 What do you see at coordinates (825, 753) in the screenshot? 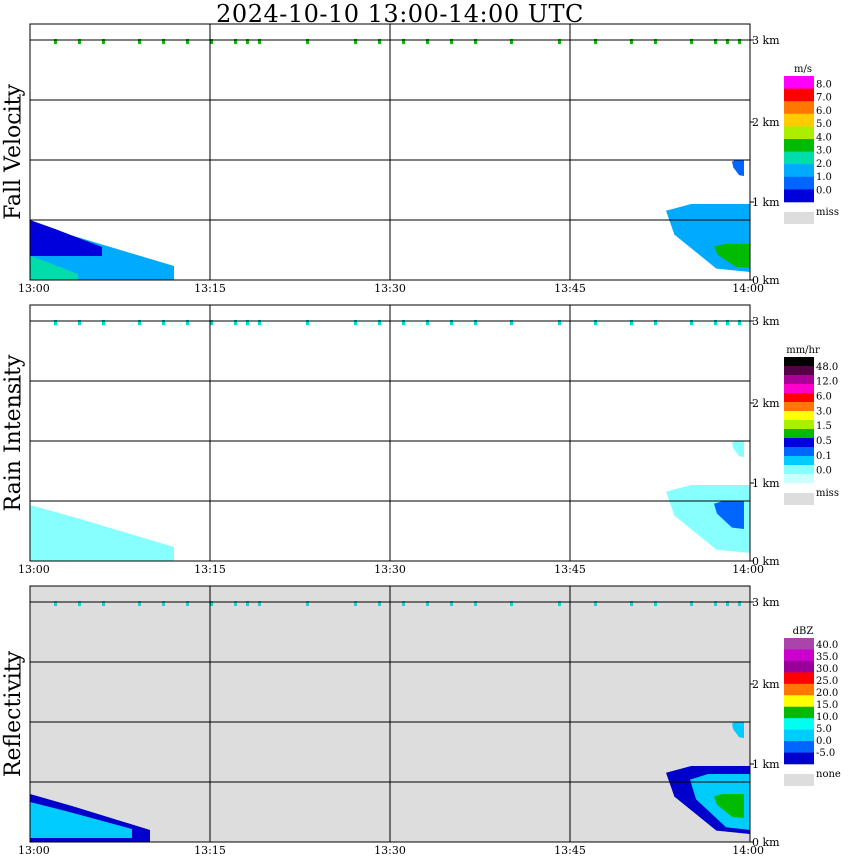
I see `colorbar-label: -5.0` at bounding box center [825, 753].